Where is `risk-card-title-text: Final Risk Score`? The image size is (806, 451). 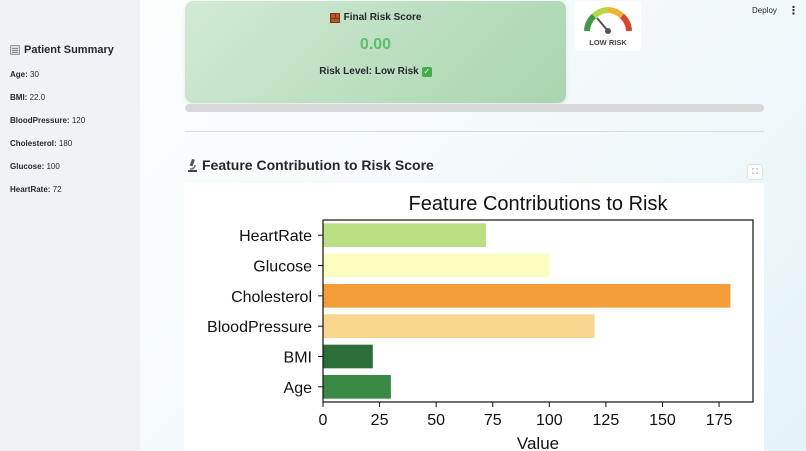
risk-card-title-text: Final Risk Score is located at coordinates (382, 17).